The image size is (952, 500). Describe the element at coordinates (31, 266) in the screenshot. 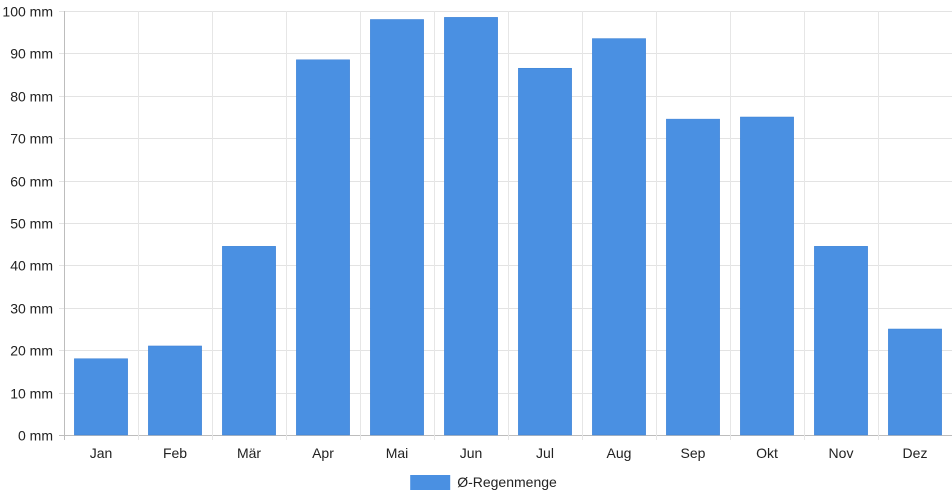

I see `y-tick-label: 40 mm` at that location.